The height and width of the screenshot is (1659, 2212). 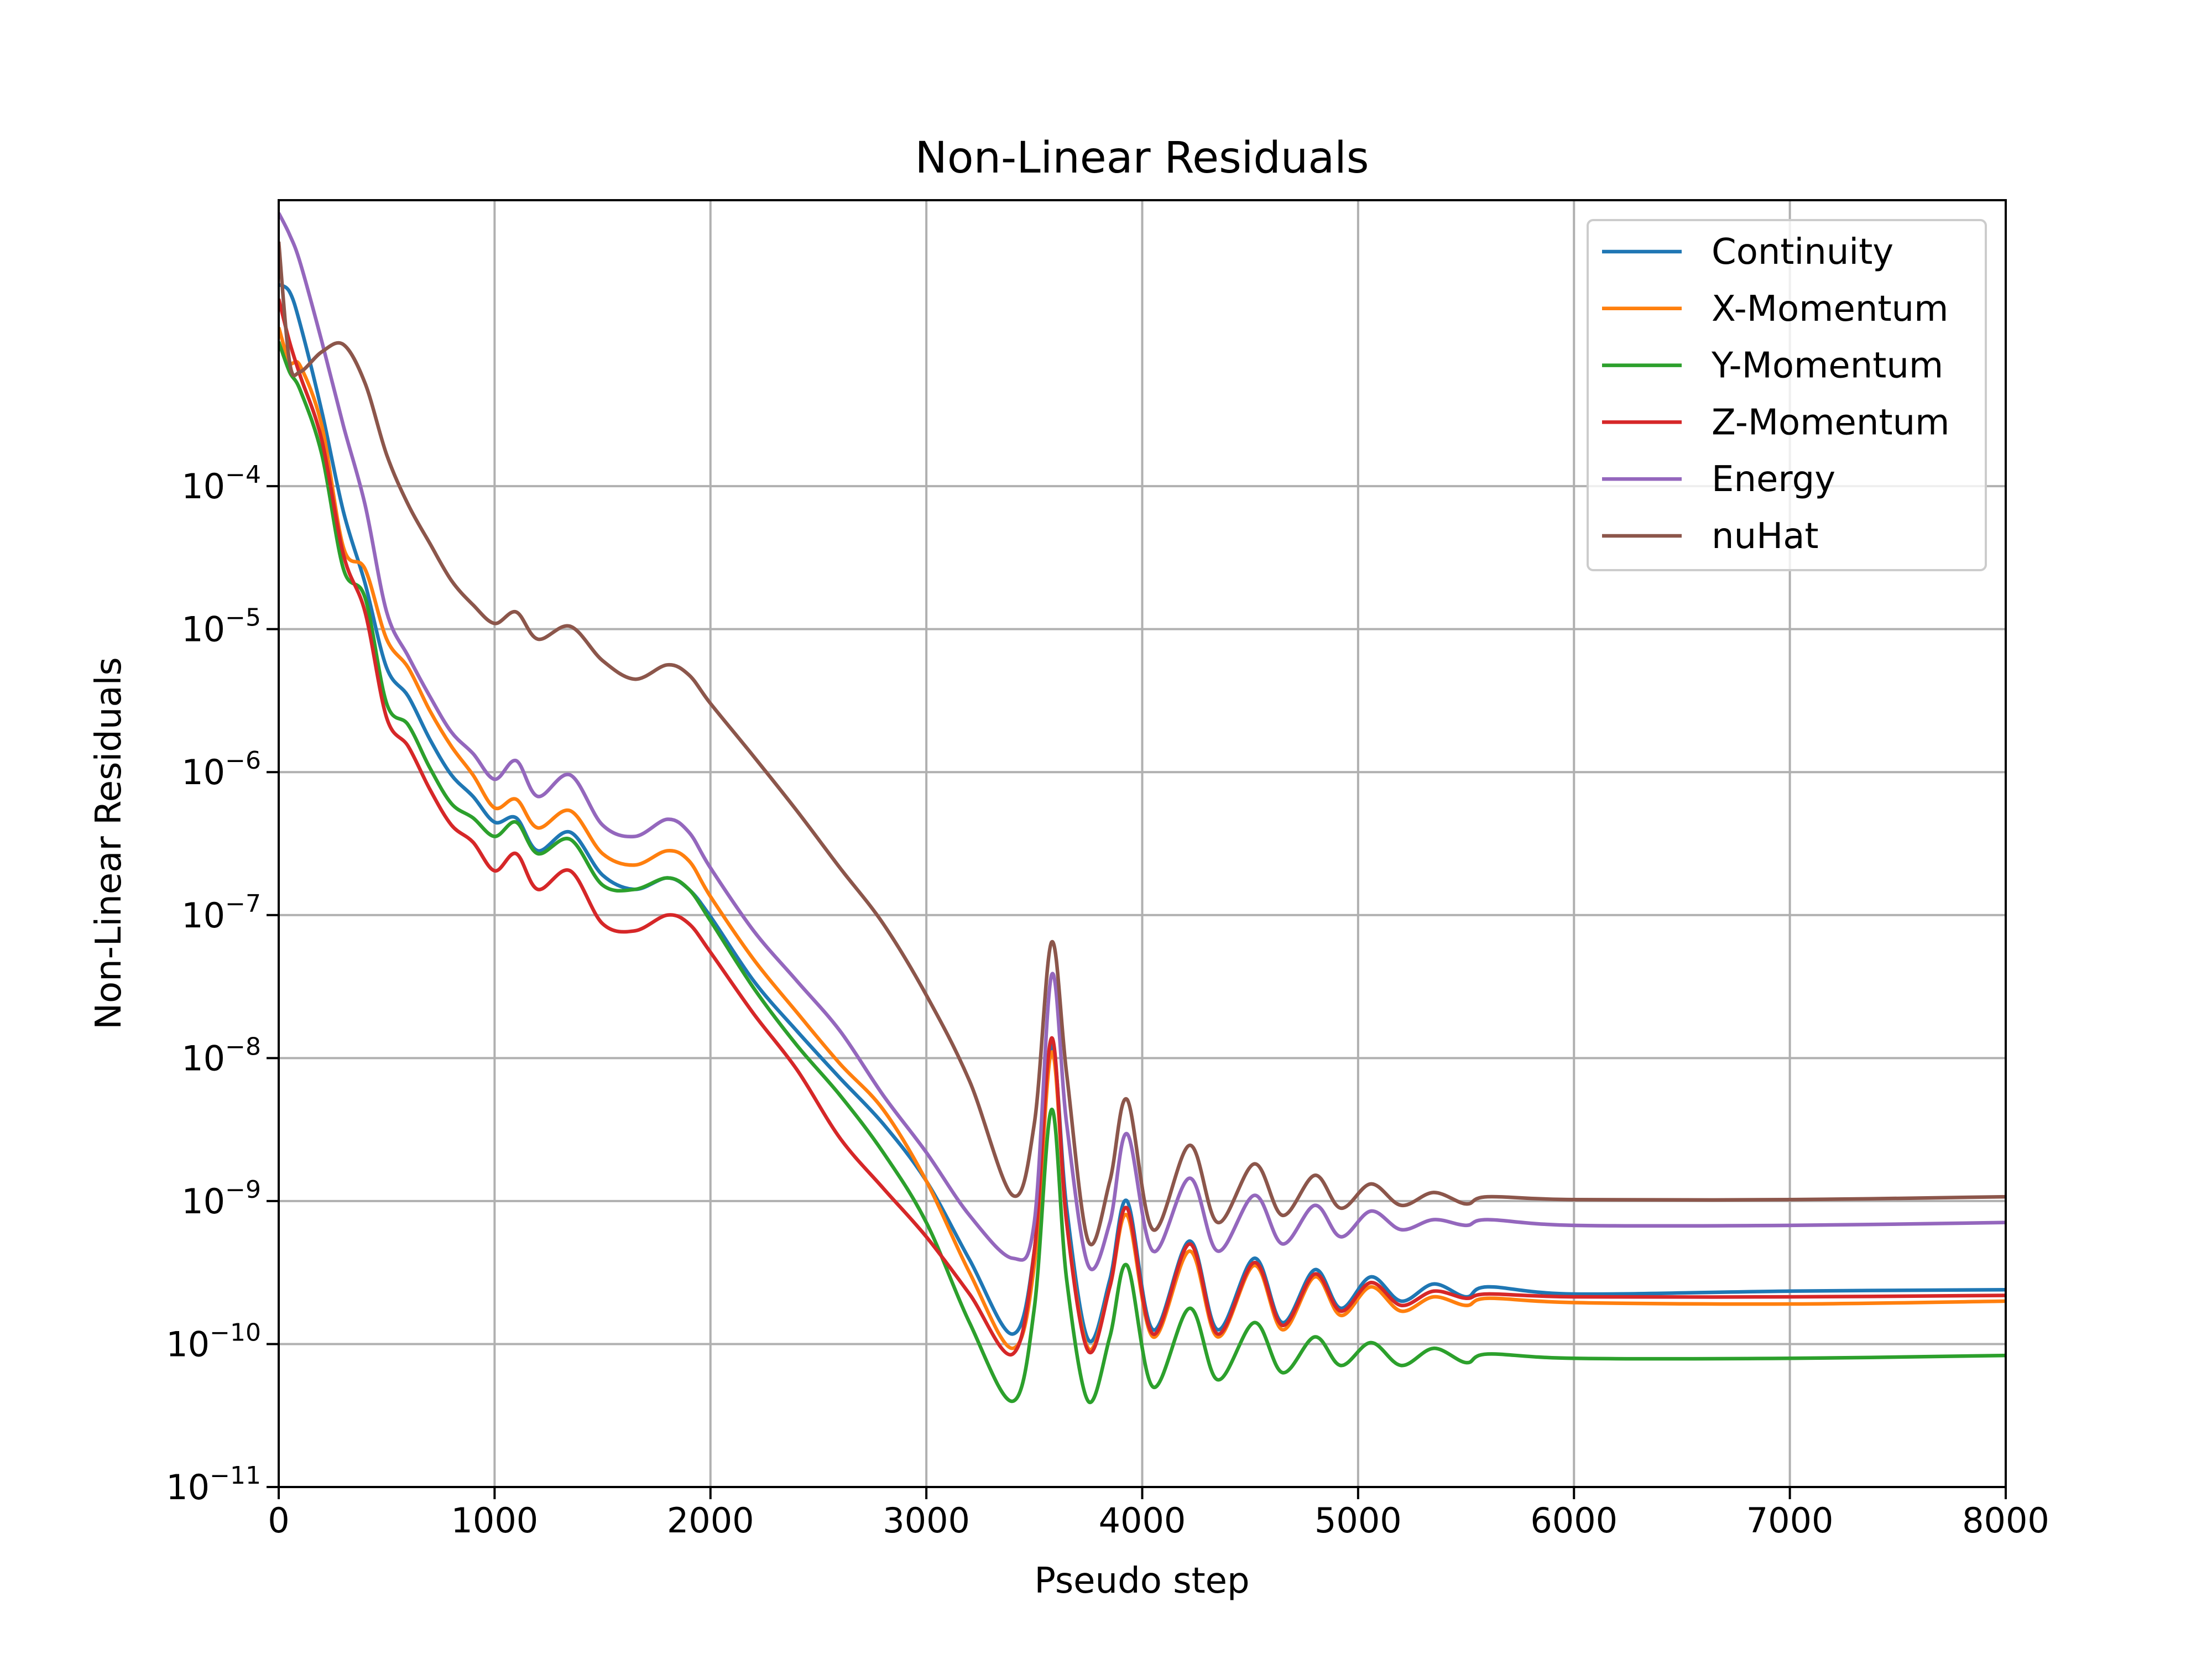 What do you see at coordinates (1142, 158) in the screenshot?
I see `chart-title: Non-Linear Residuals` at bounding box center [1142, 158].